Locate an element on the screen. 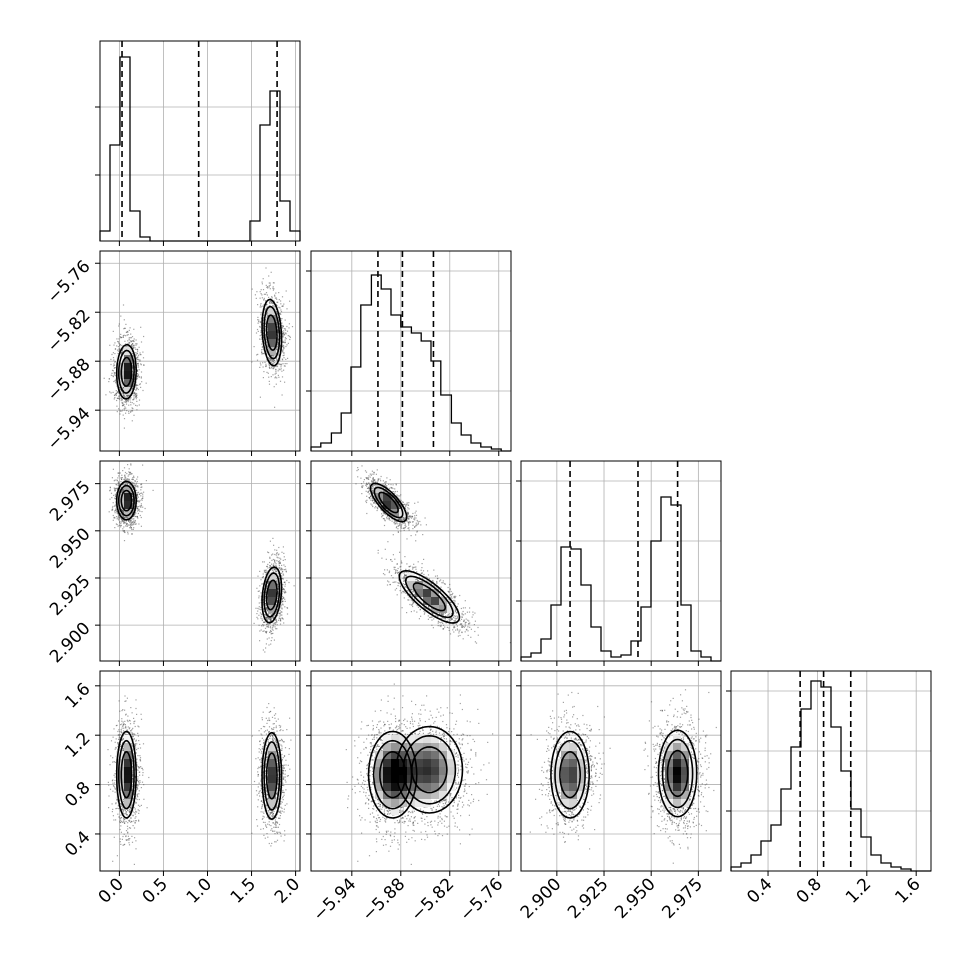 The width and height of the screenshot is (970, 970). density-cell is located at coordinates (272, 335).